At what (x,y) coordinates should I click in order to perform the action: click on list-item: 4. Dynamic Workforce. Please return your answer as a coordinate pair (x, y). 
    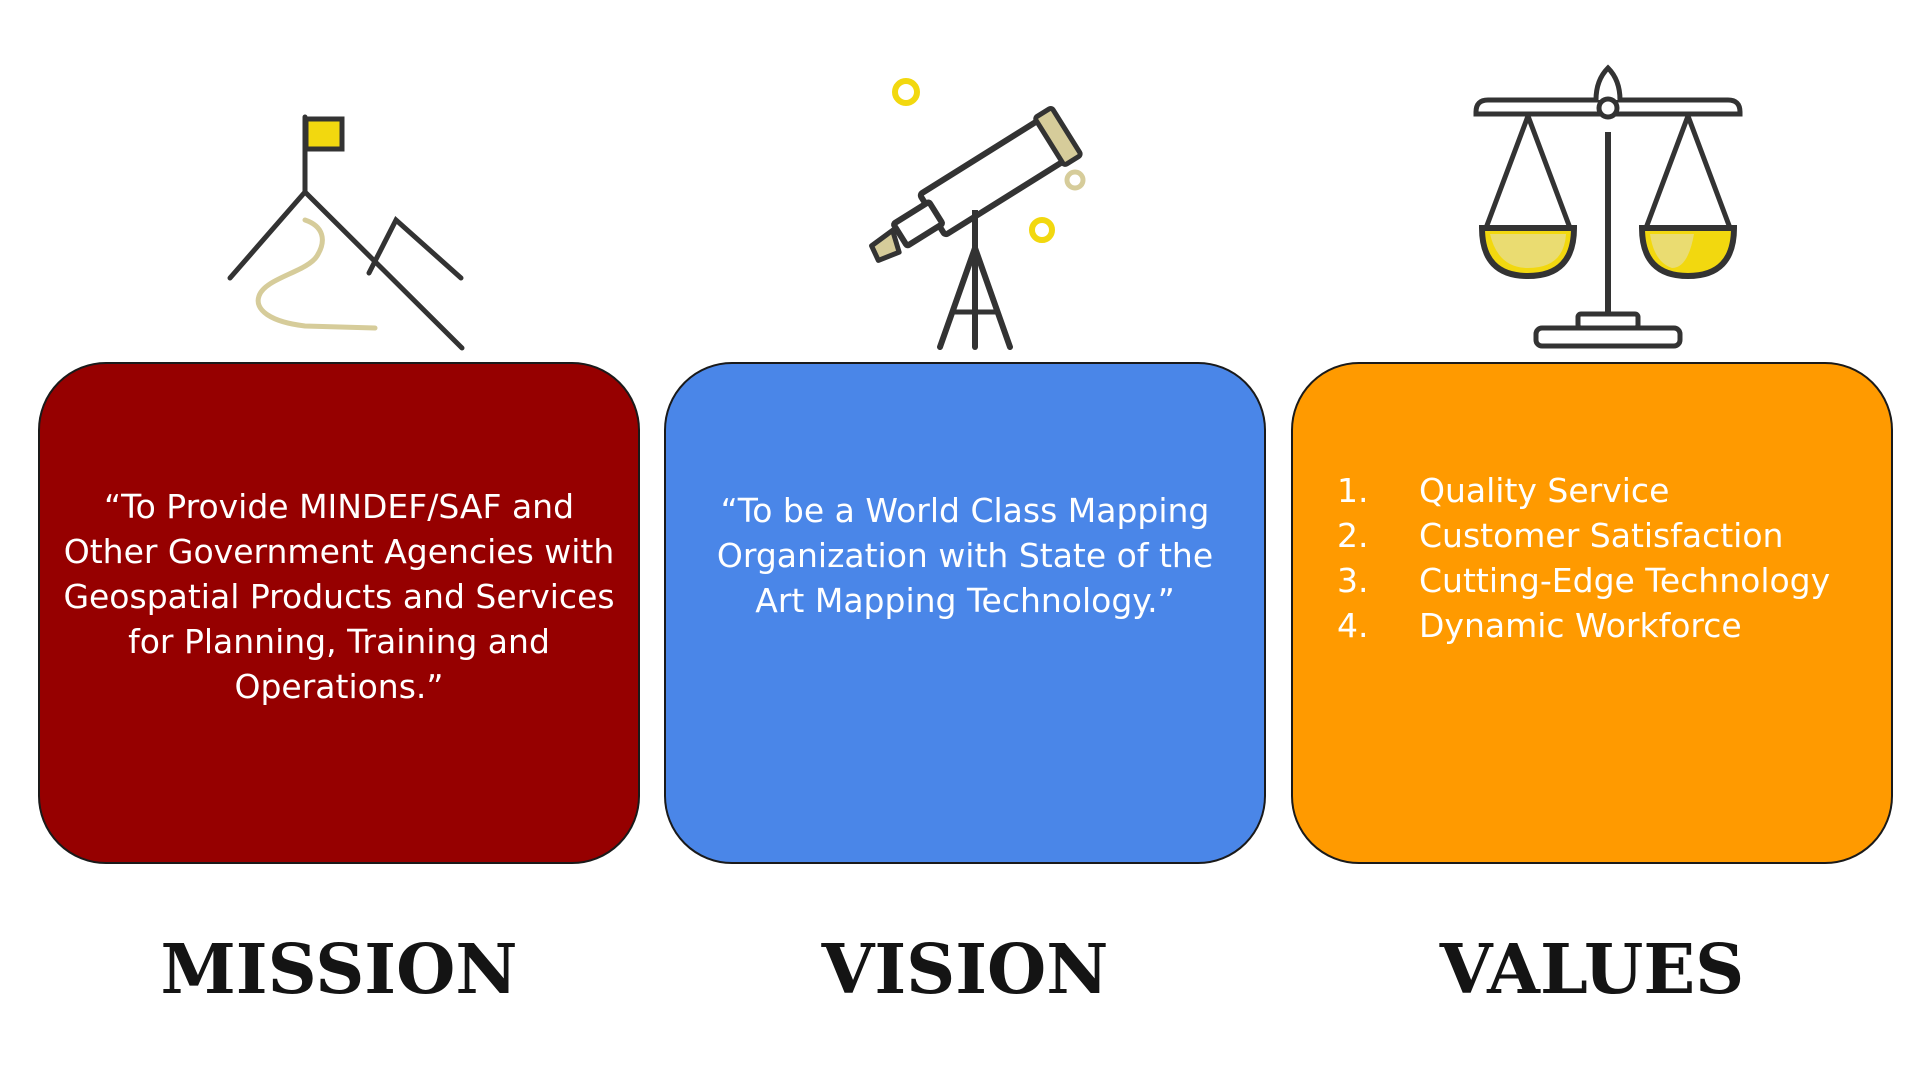
    Looking at the image, I should click on (1592, 625).